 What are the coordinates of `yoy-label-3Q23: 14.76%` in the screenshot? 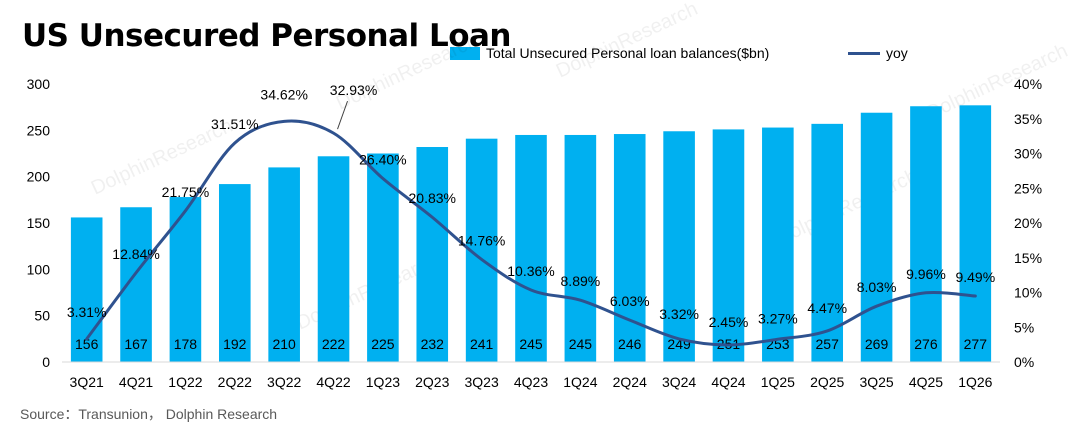 It's located at (481, 240).